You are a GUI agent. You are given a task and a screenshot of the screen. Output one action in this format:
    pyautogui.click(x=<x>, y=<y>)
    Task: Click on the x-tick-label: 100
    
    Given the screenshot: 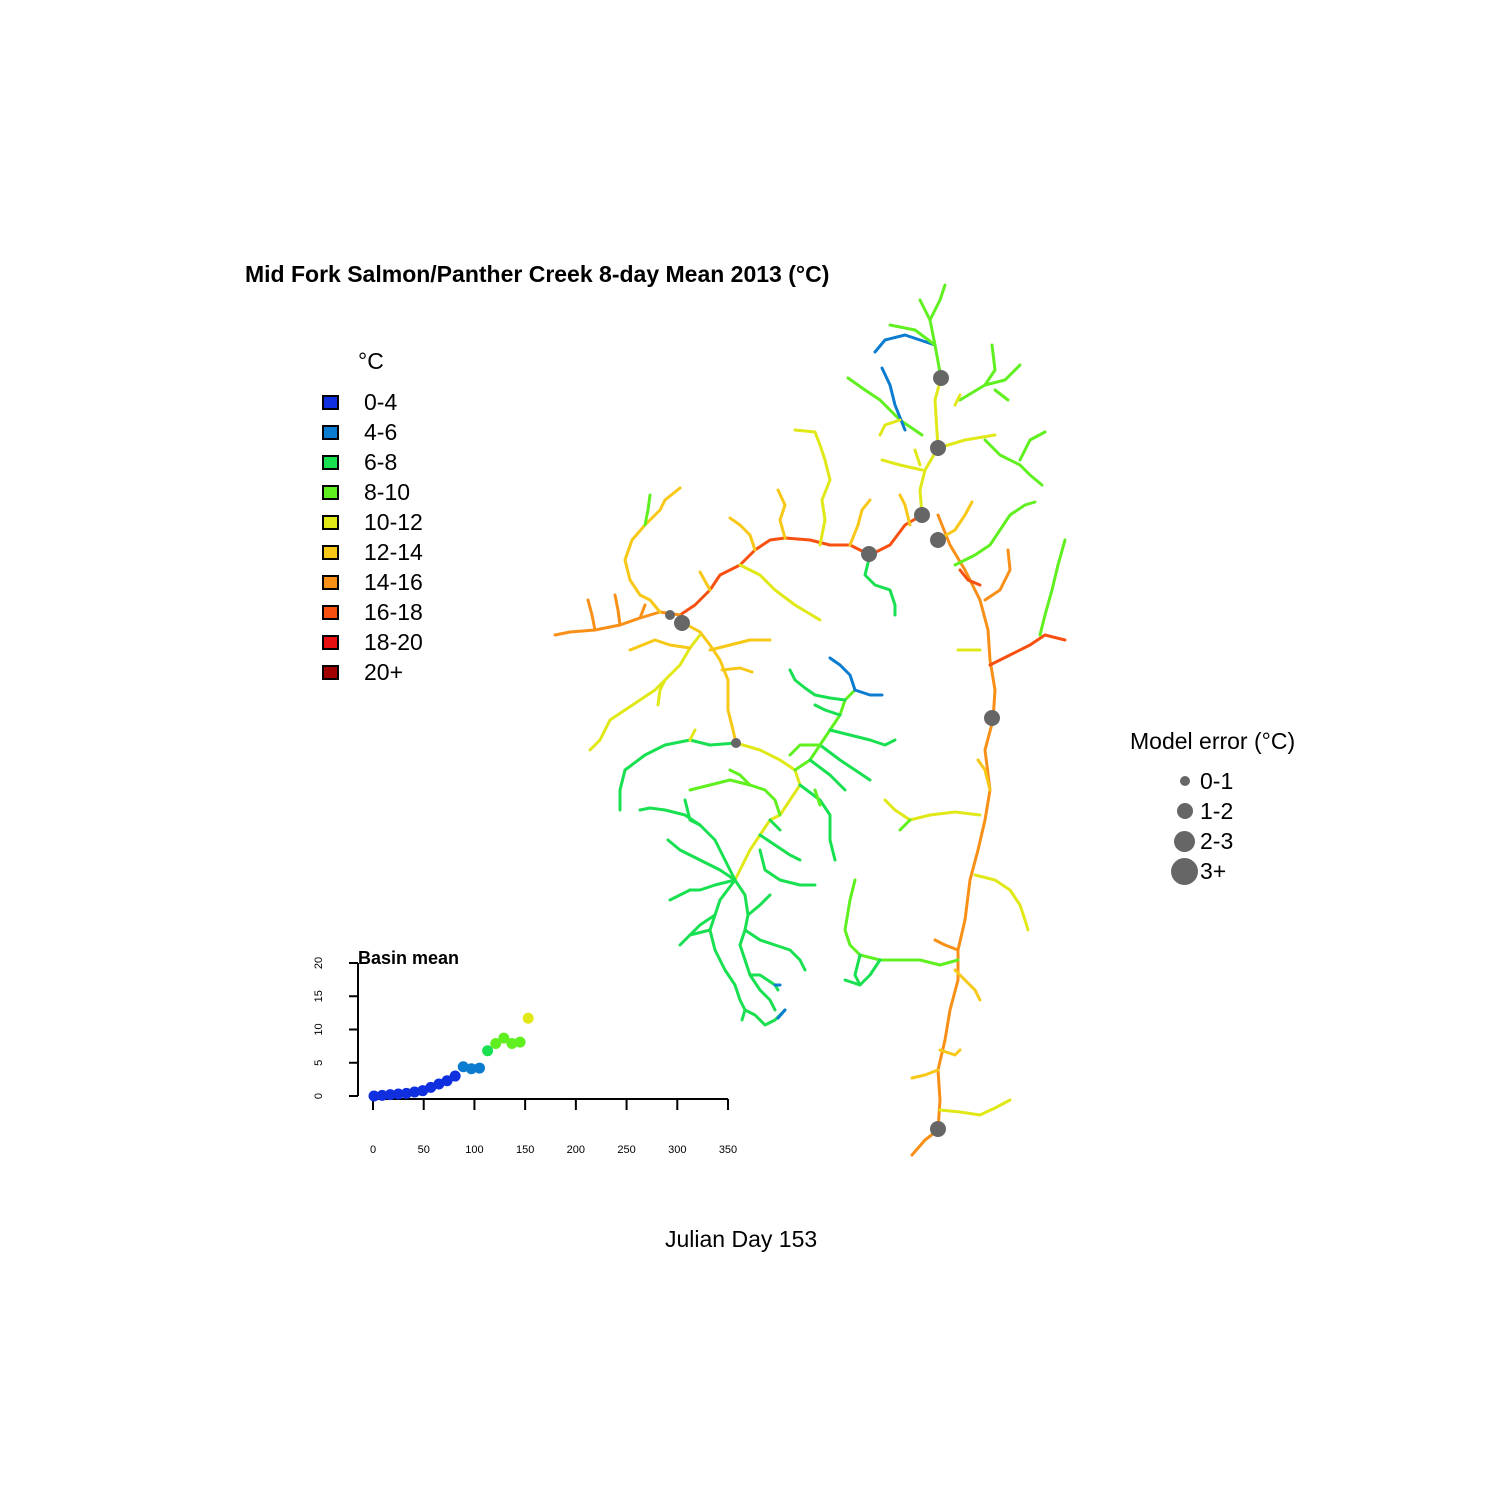 What is the action you would take?
    pyautogui.click(x=474, y=1150)
    